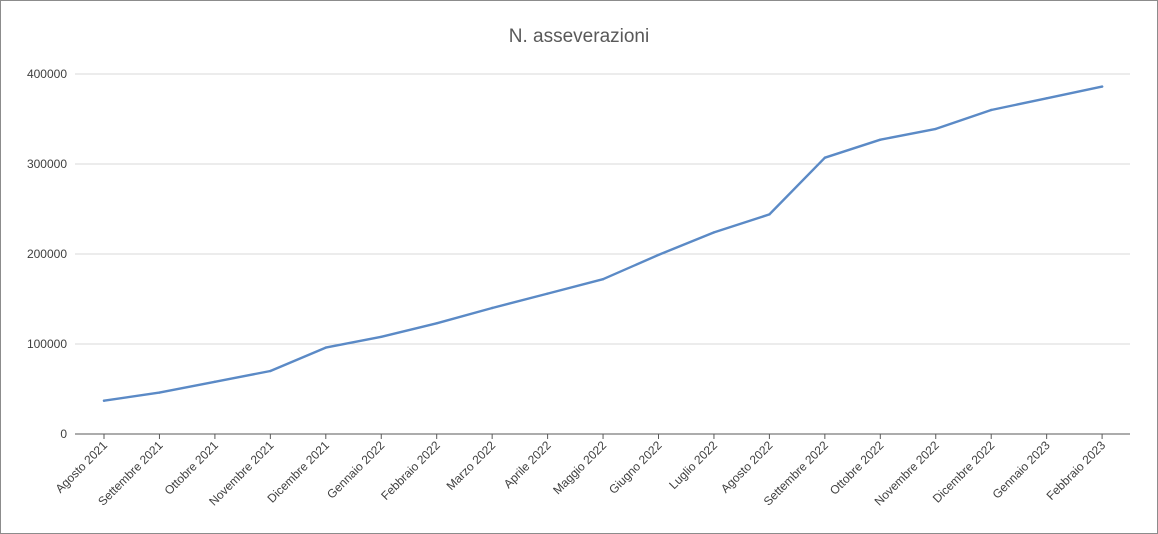 Image resolution: width=1158 pixels, height=534 pixels. I want to click on y-tick-label: 0, so click(63, 434).